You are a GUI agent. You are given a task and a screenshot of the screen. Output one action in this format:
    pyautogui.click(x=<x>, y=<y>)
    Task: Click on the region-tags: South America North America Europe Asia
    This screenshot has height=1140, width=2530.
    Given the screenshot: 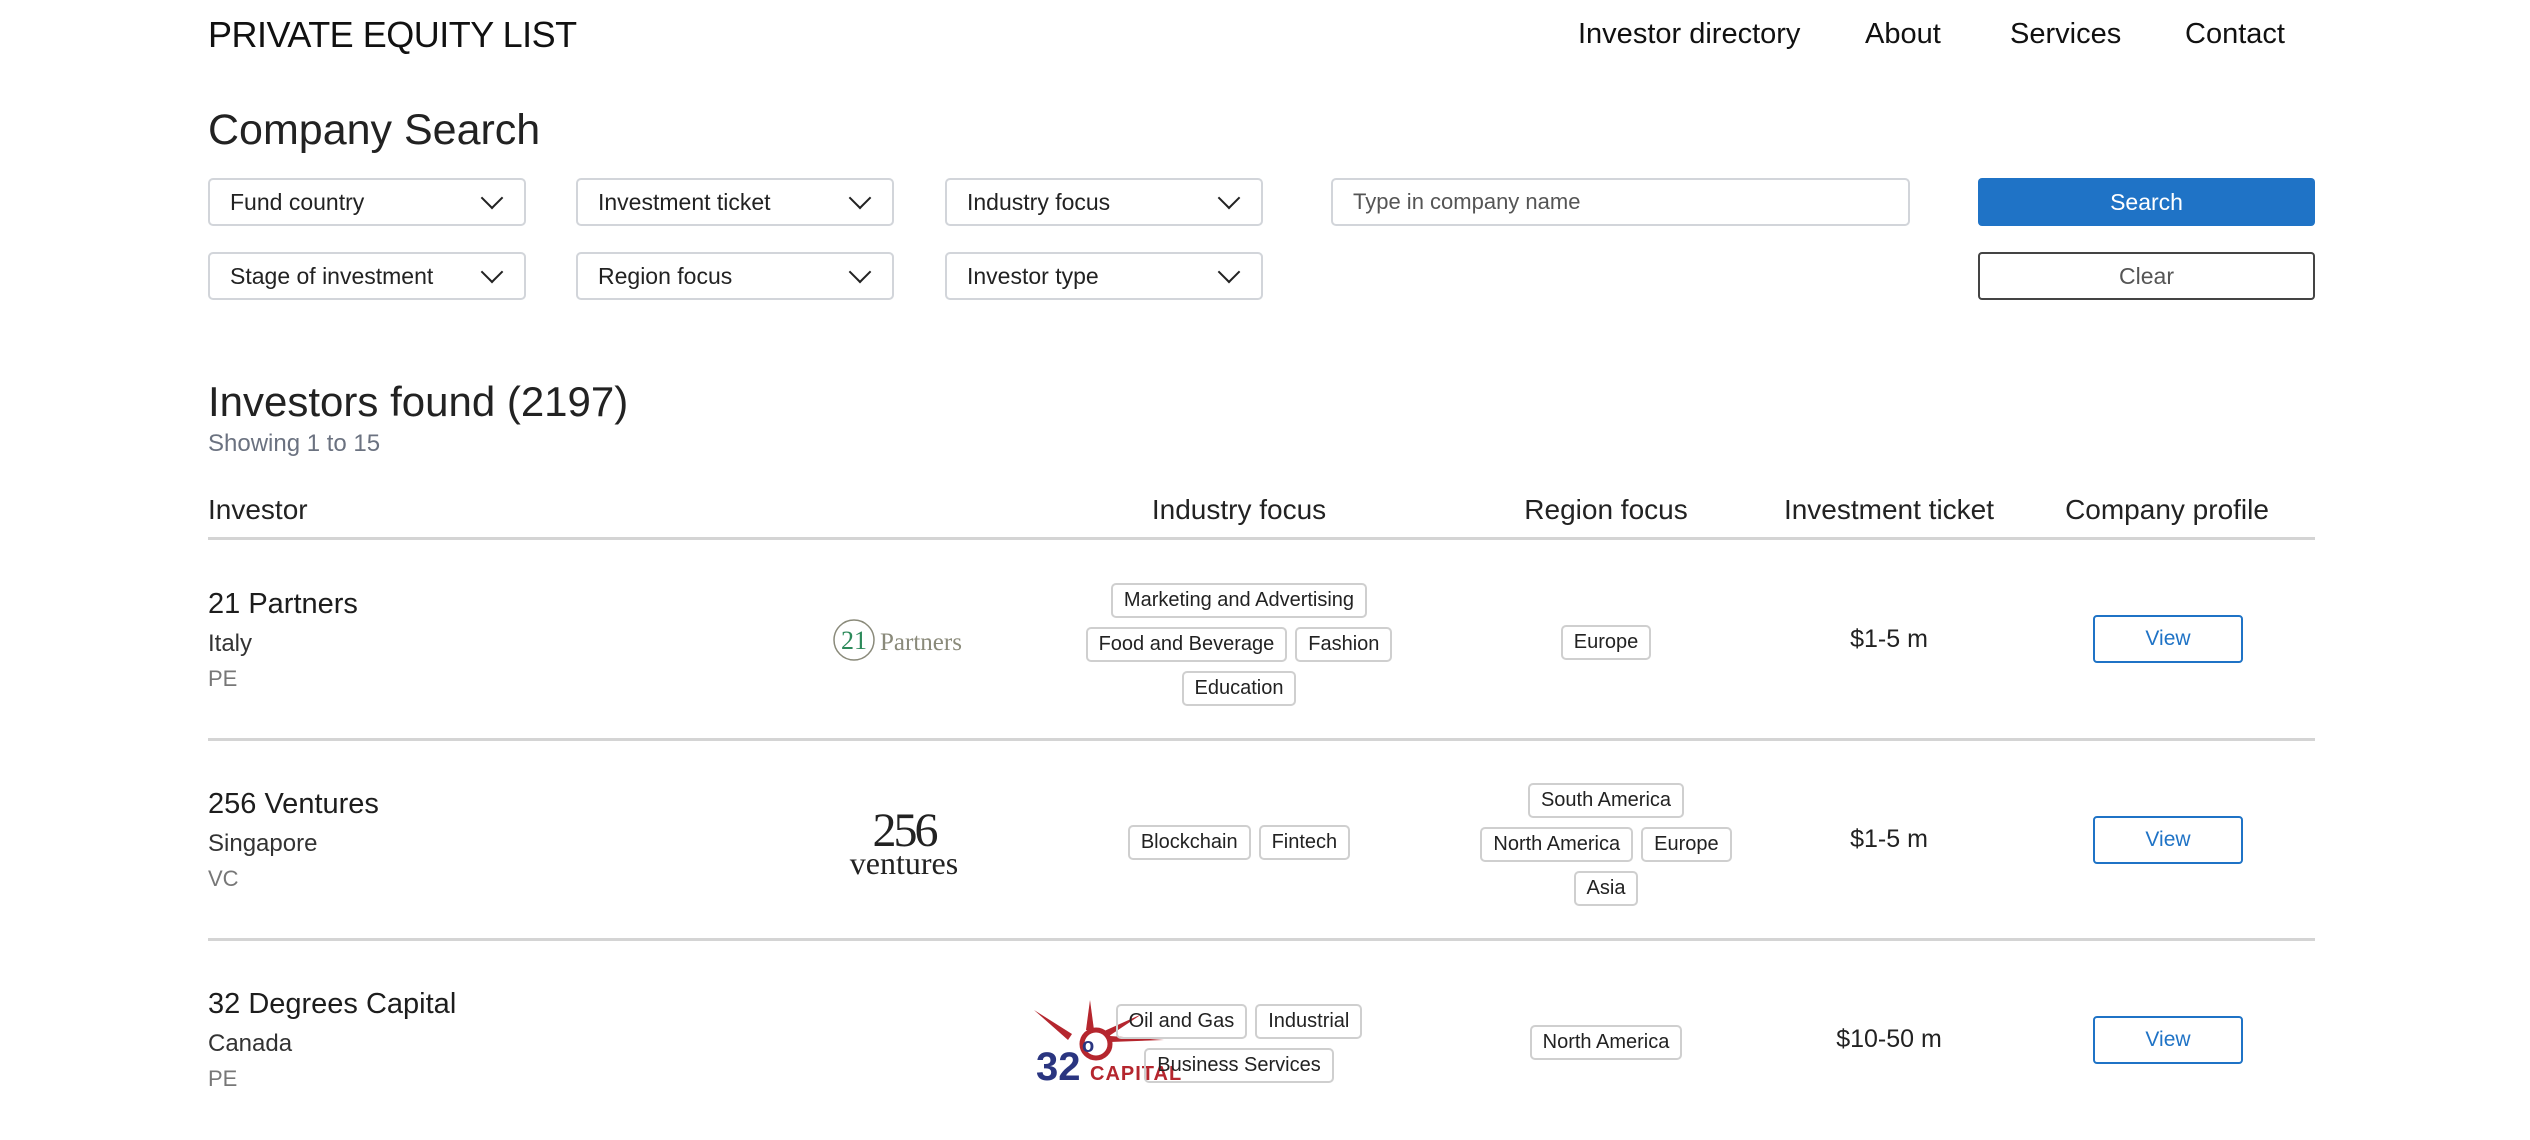 What is the action you would take?
    pyautogui.click(x=1606, y=844)
    